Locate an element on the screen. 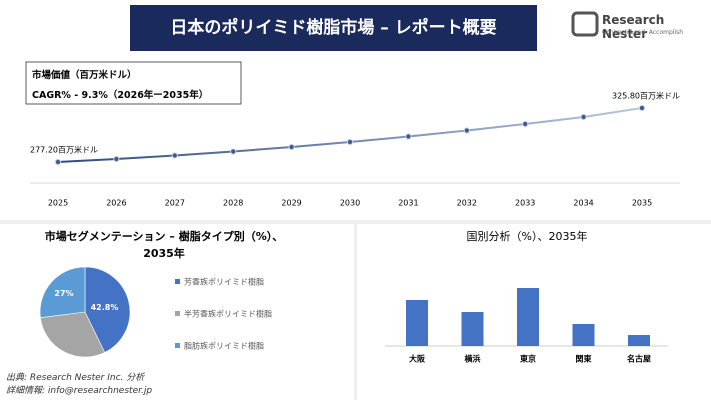  x-tick-label: 2026 is located at coordinates (116, 203).